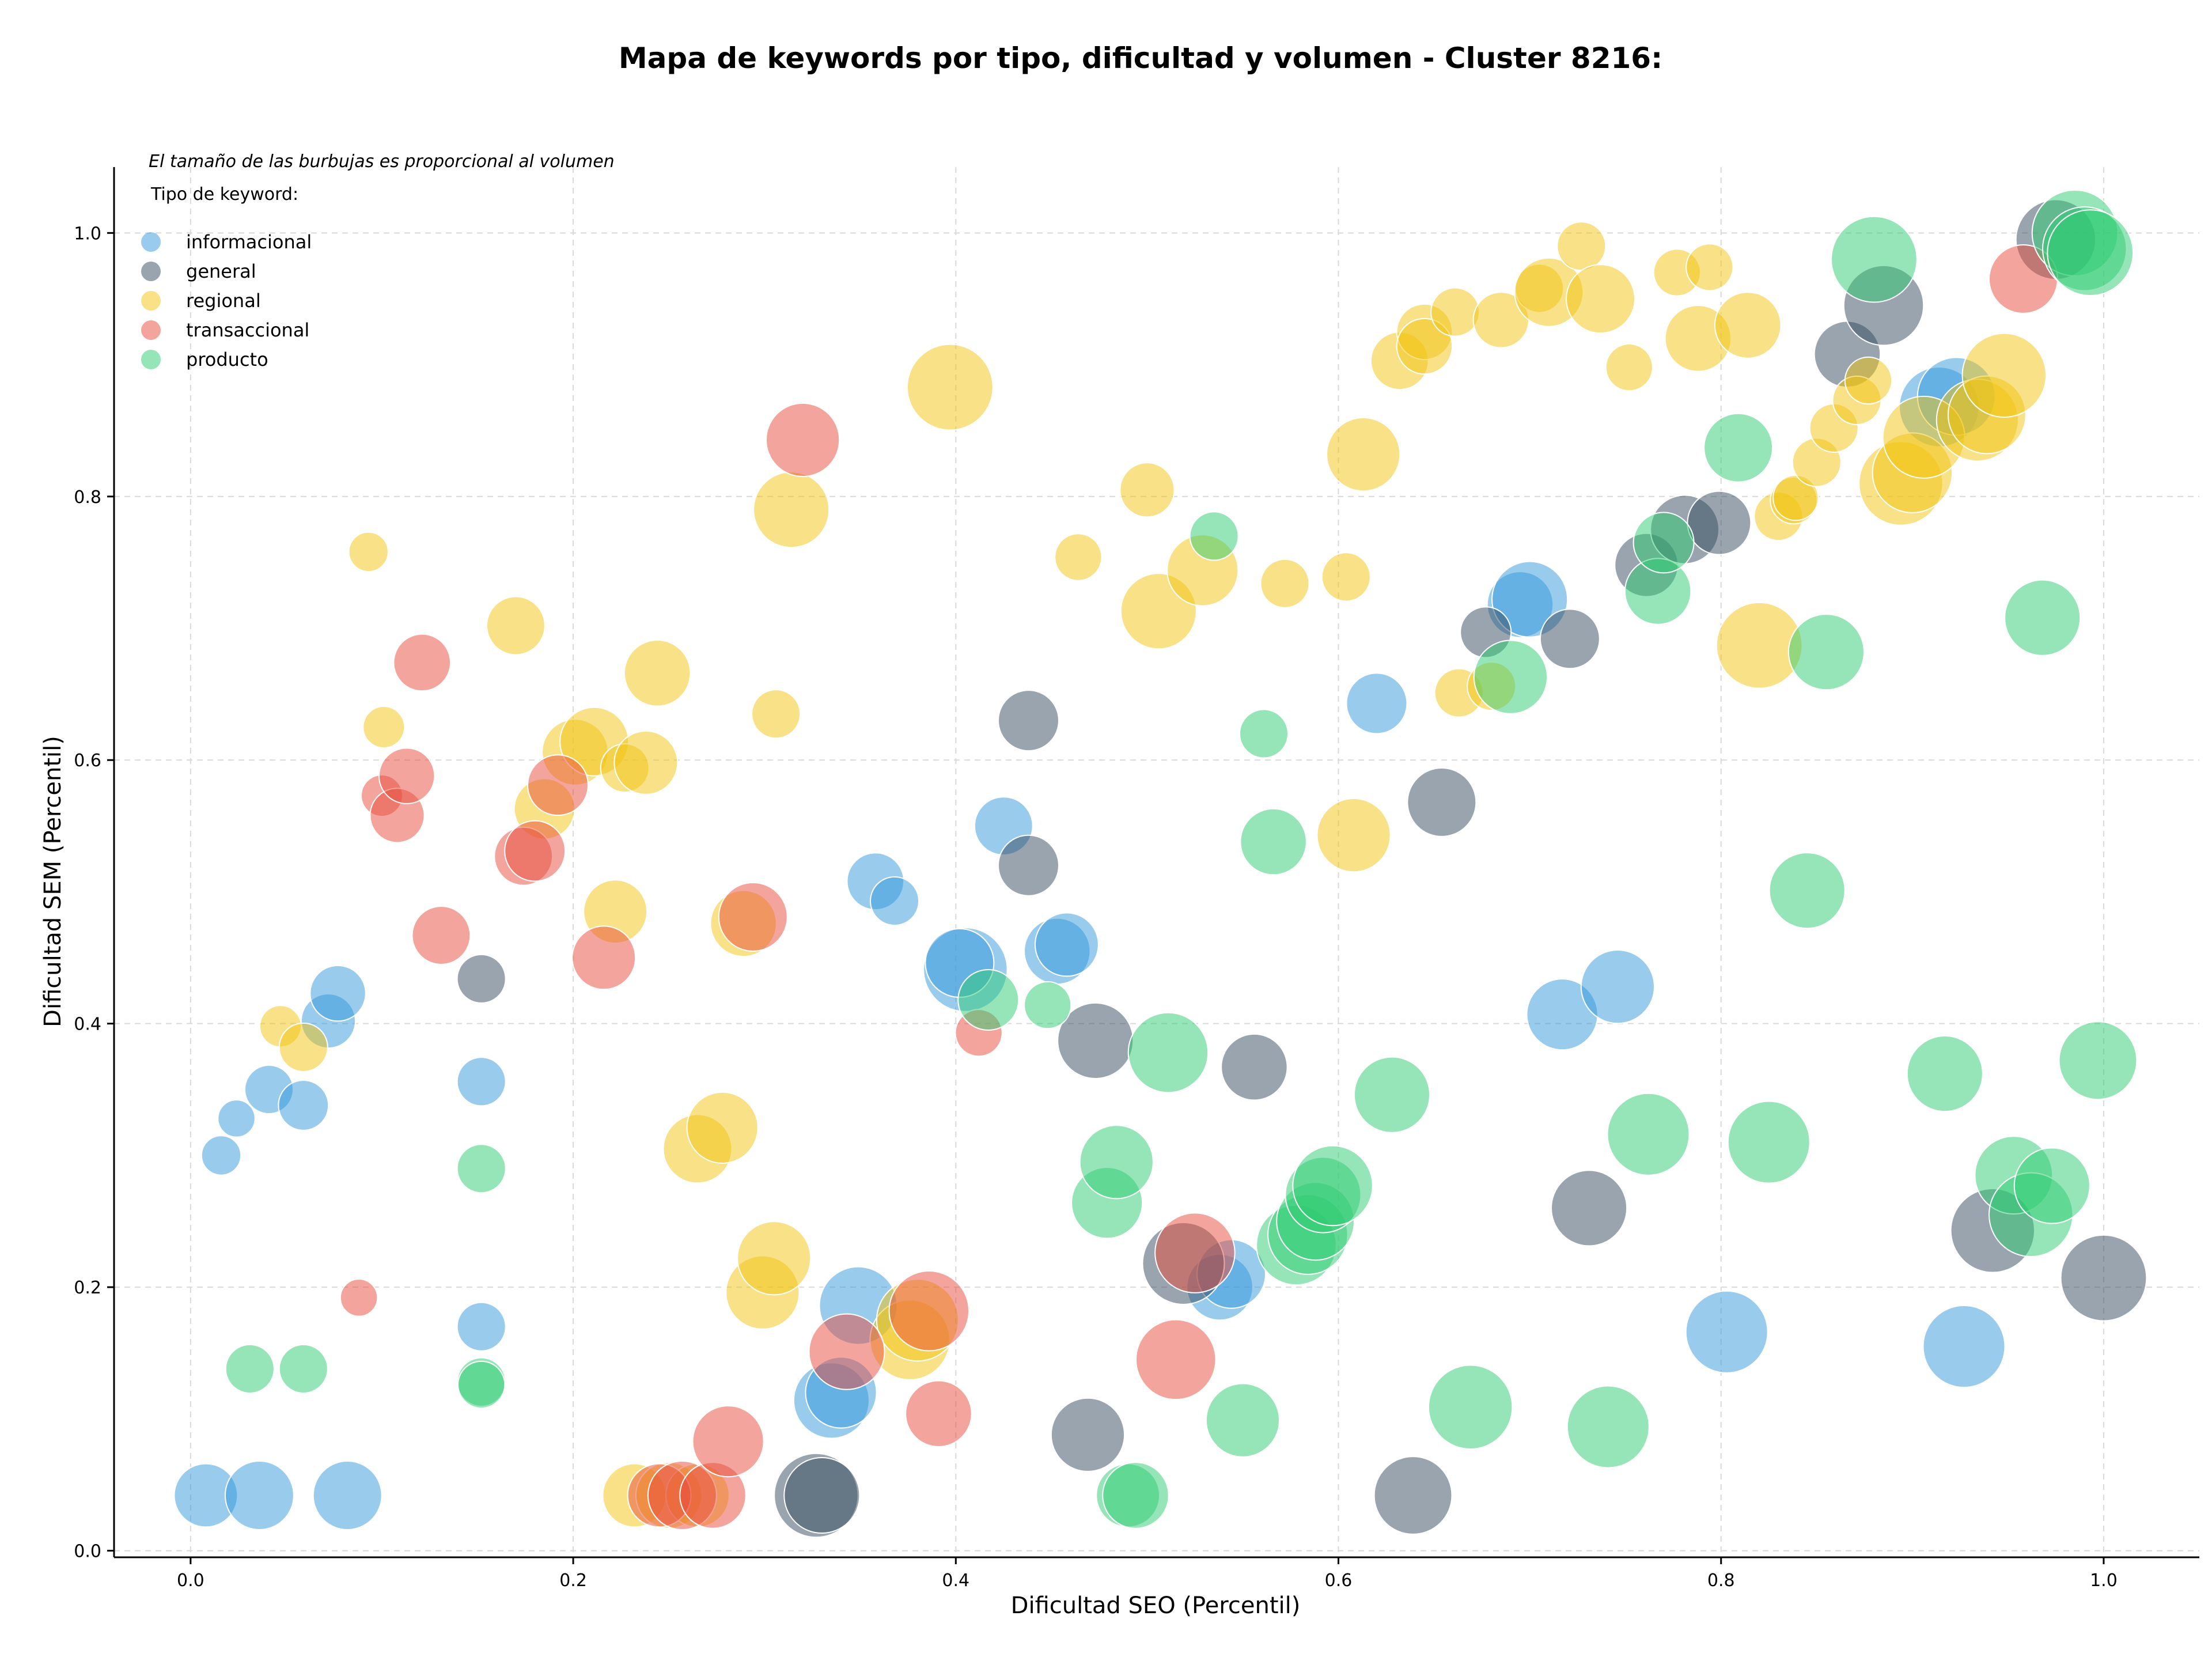 The height and width of the screenshot is (1661, 2212). I want to click on x-axis-label: Dificultad SEO (Percentil), so click(1156, 1605).